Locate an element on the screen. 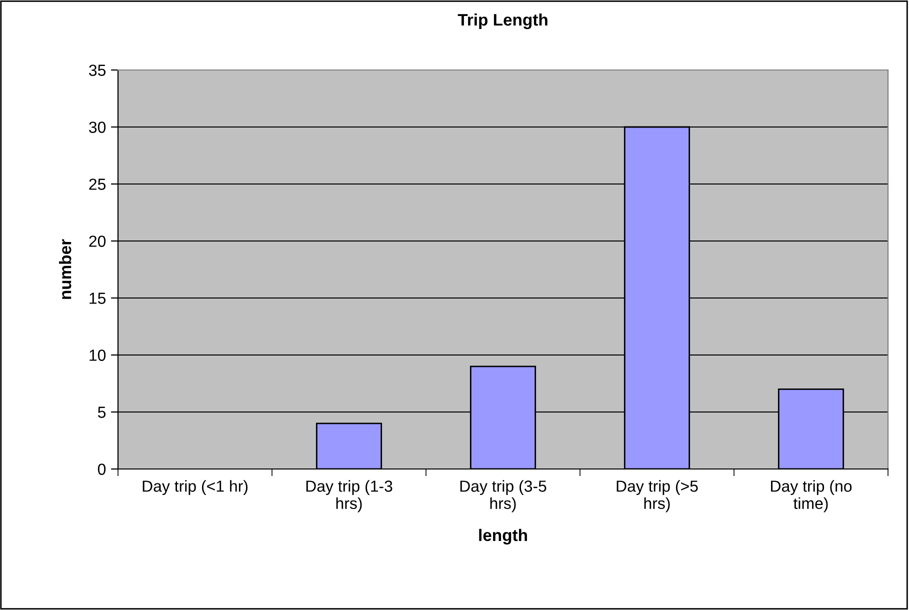  x-tick-label: Day trip (1-3 hrs) is located at coordinates (349, 496).